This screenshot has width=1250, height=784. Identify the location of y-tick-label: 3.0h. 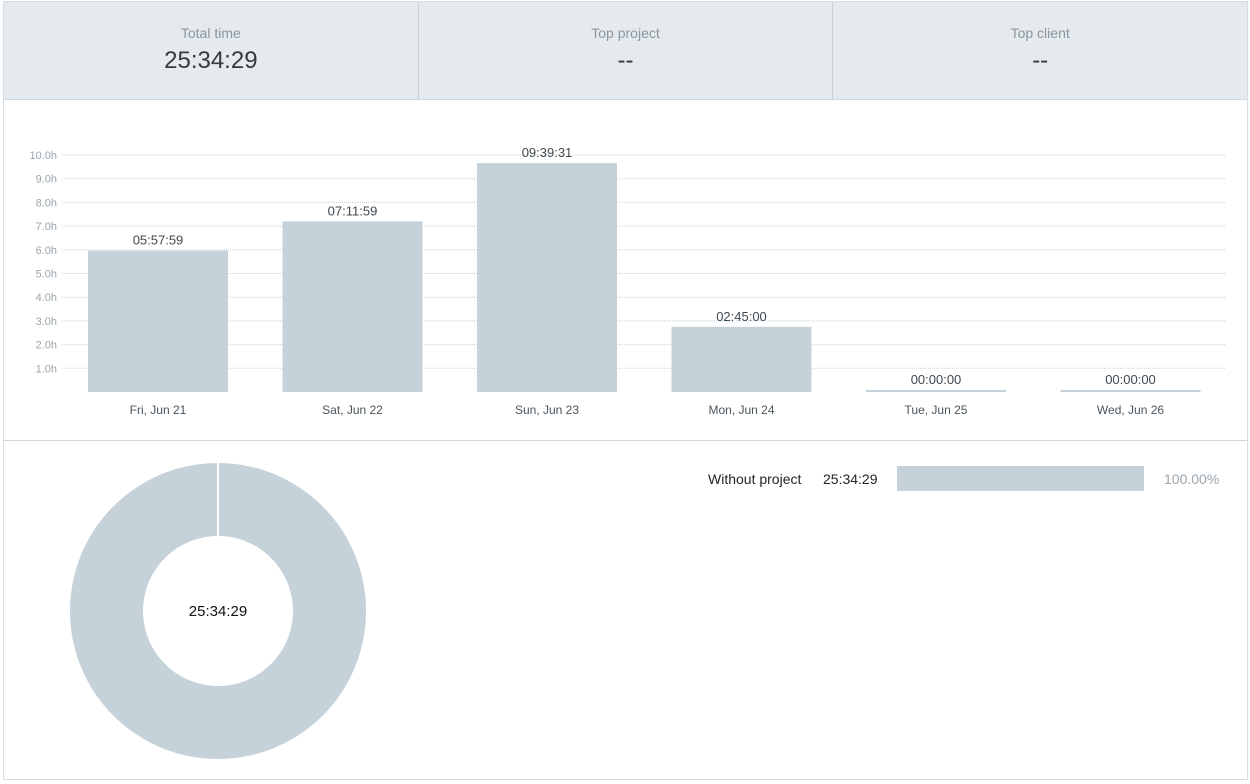
(46, 322).